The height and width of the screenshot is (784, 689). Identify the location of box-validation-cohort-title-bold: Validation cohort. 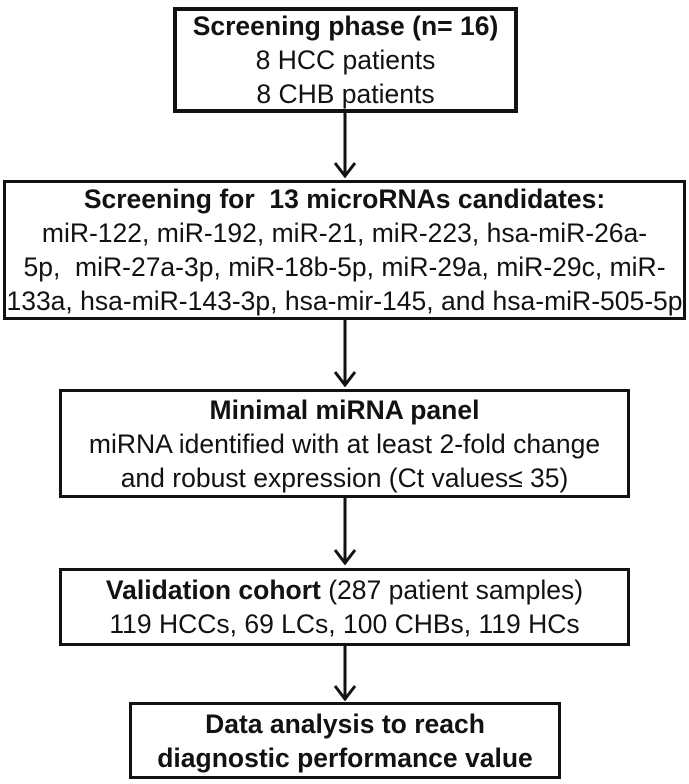
(213, 590).